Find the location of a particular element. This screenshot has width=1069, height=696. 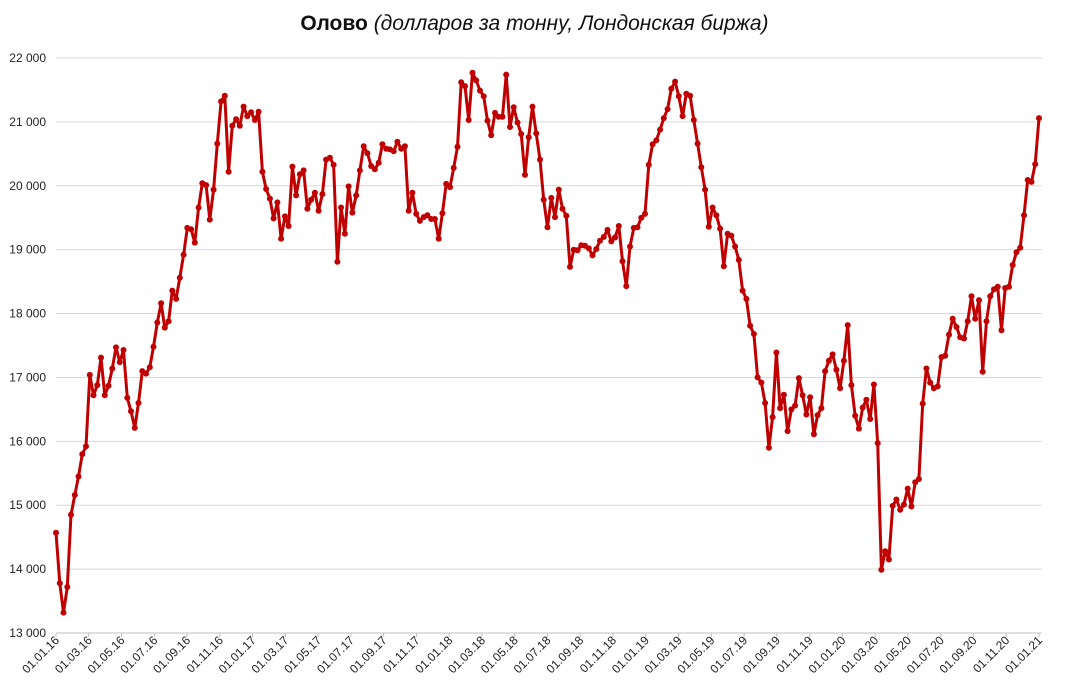

y-tick-label: 17 000 is located at coordinates (27, 377).